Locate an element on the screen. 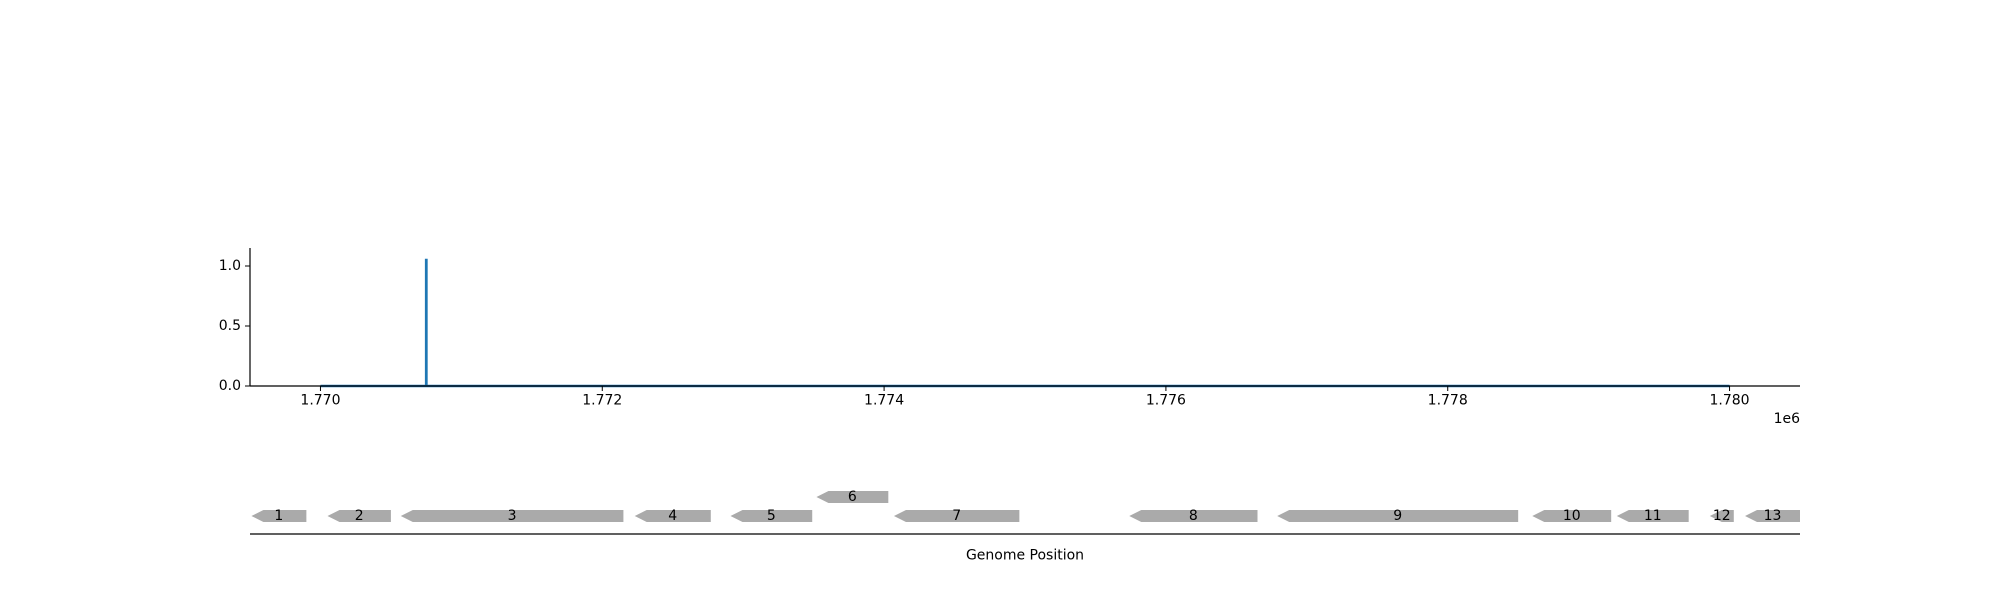 This screenshot has height=600, width=2000. gene-label-4: 4 is located at coordinates (672, 516).